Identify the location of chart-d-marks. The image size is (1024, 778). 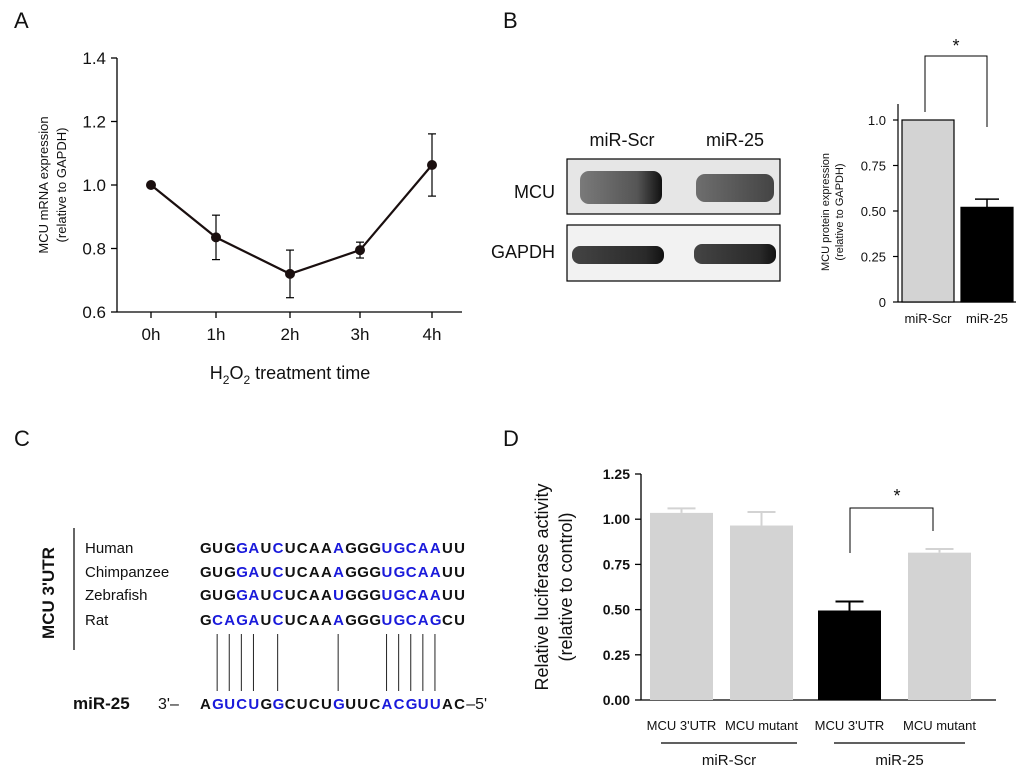
(810, 603).